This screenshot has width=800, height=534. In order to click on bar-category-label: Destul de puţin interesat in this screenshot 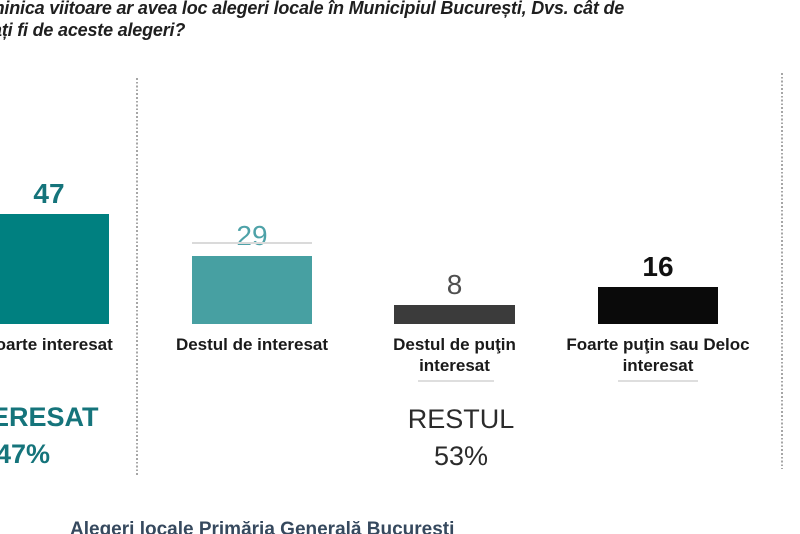, I will do `click(454, 355)`.